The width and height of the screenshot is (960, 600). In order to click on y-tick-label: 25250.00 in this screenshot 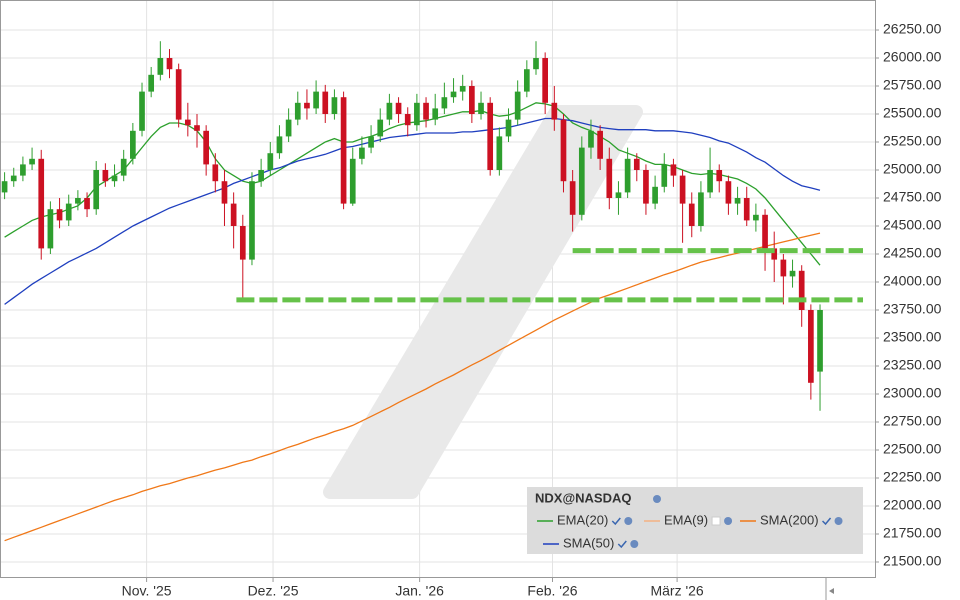, I will do `click(912, 141)`.